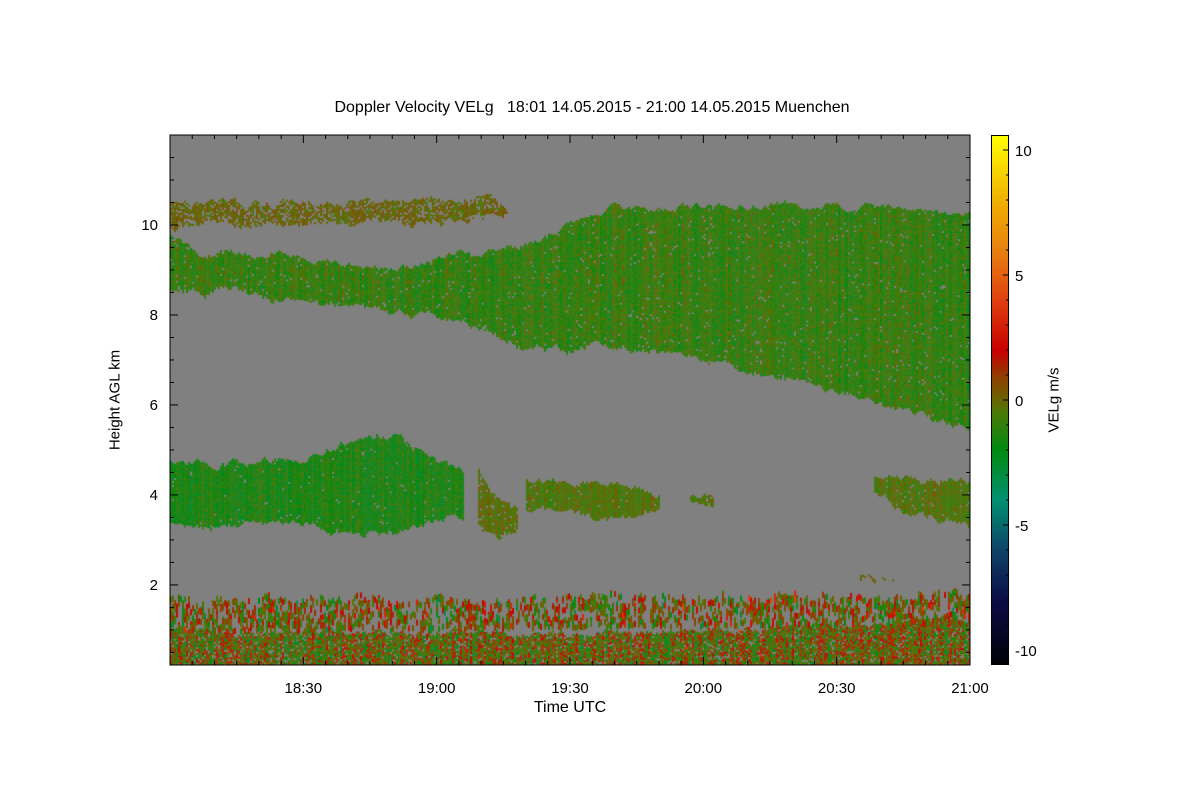  Describe the element at coordinates (304, 688) in the screenshot. I see `x-tick-label: 18:30` at that location.